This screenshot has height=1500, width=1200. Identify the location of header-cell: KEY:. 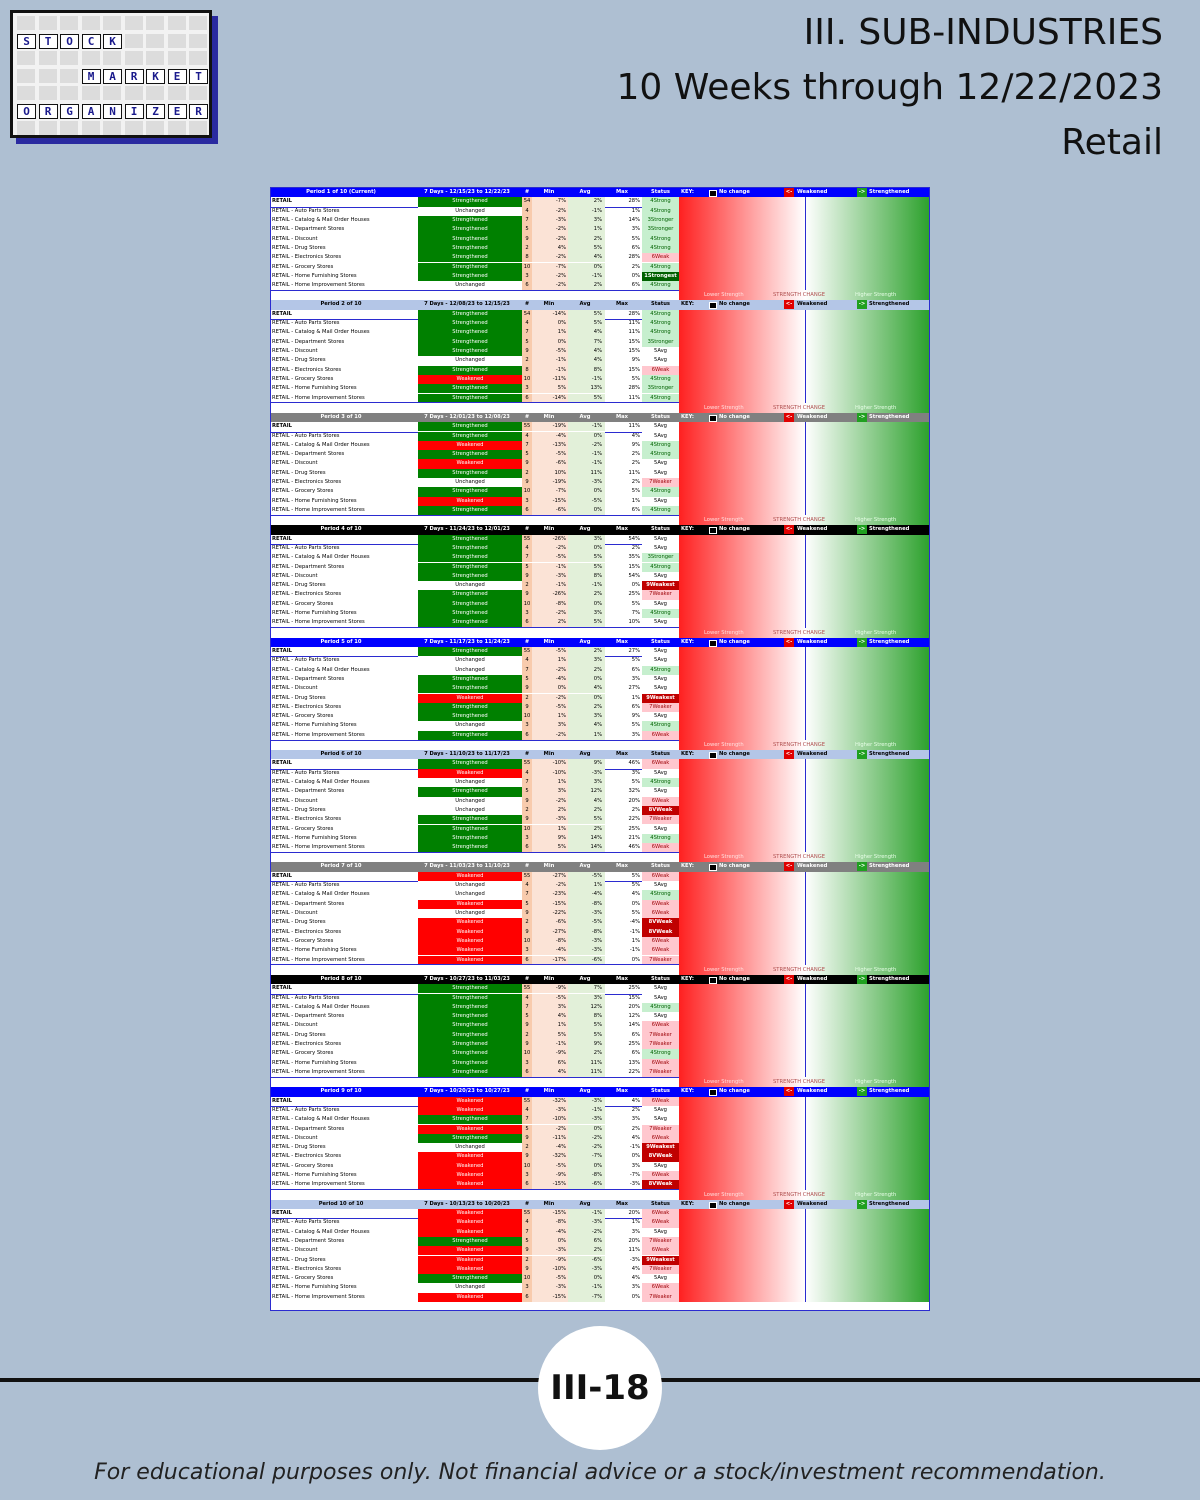
(687, 641).